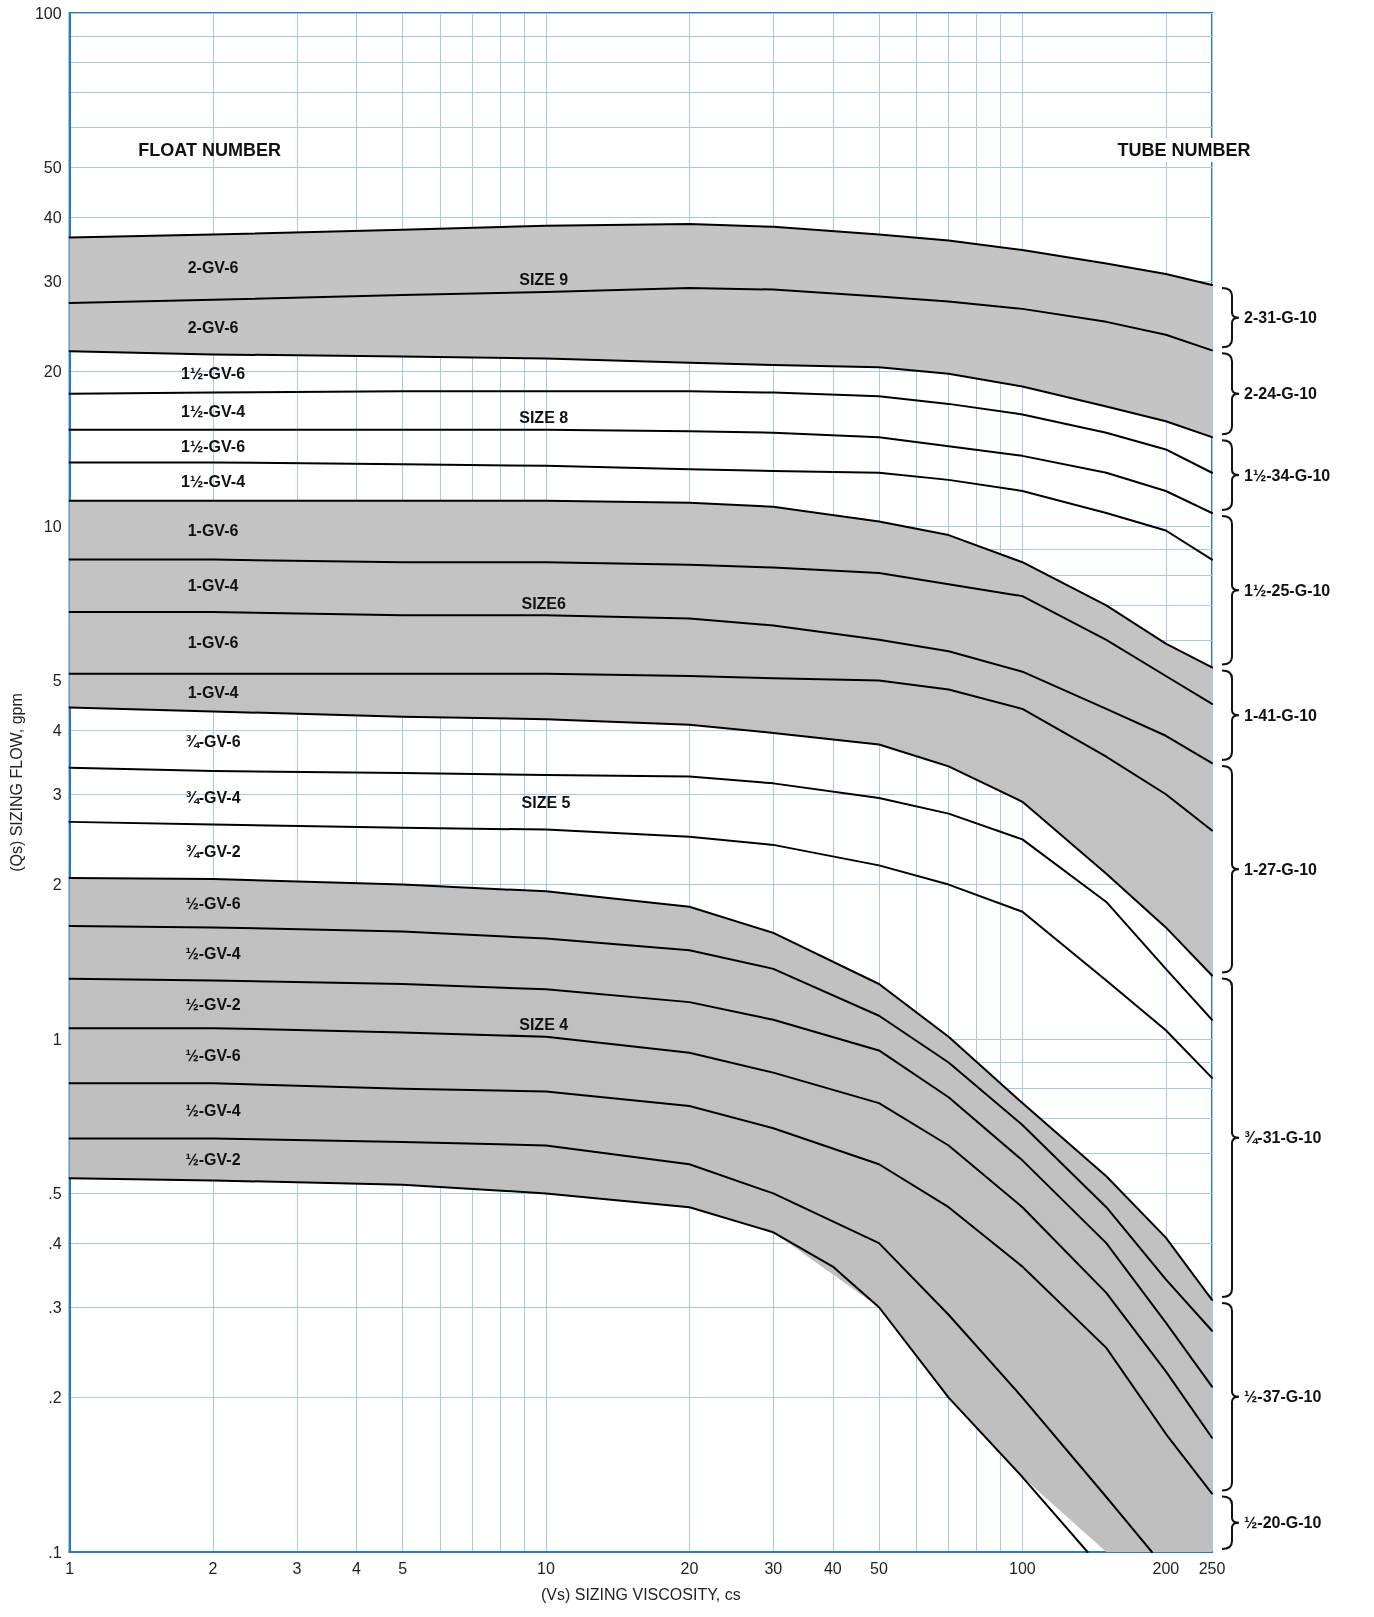 This screenshot has height=1617, width=1374. What do you see at coordinates (52, 372) in the screenshot?
I see `y-tick-label: 20` at bounding box center [52, 372].